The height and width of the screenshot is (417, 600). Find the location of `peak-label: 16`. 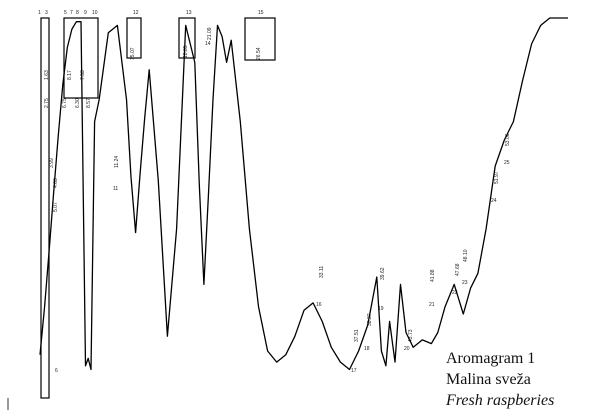

peak-label: 16 is located at coordinates (319, 305).